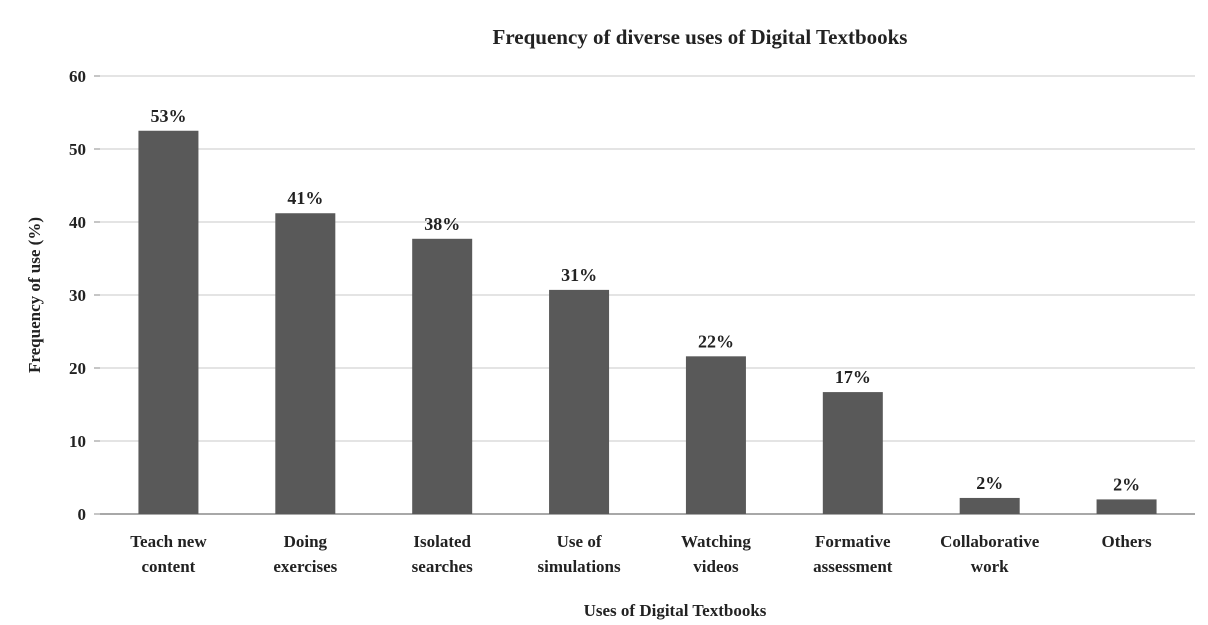 The height and width of the screenshot is (625, 1208). Describe the element at coordinates (77, 295) in the screenshot. I see `y-tick-label: 30` at that location.